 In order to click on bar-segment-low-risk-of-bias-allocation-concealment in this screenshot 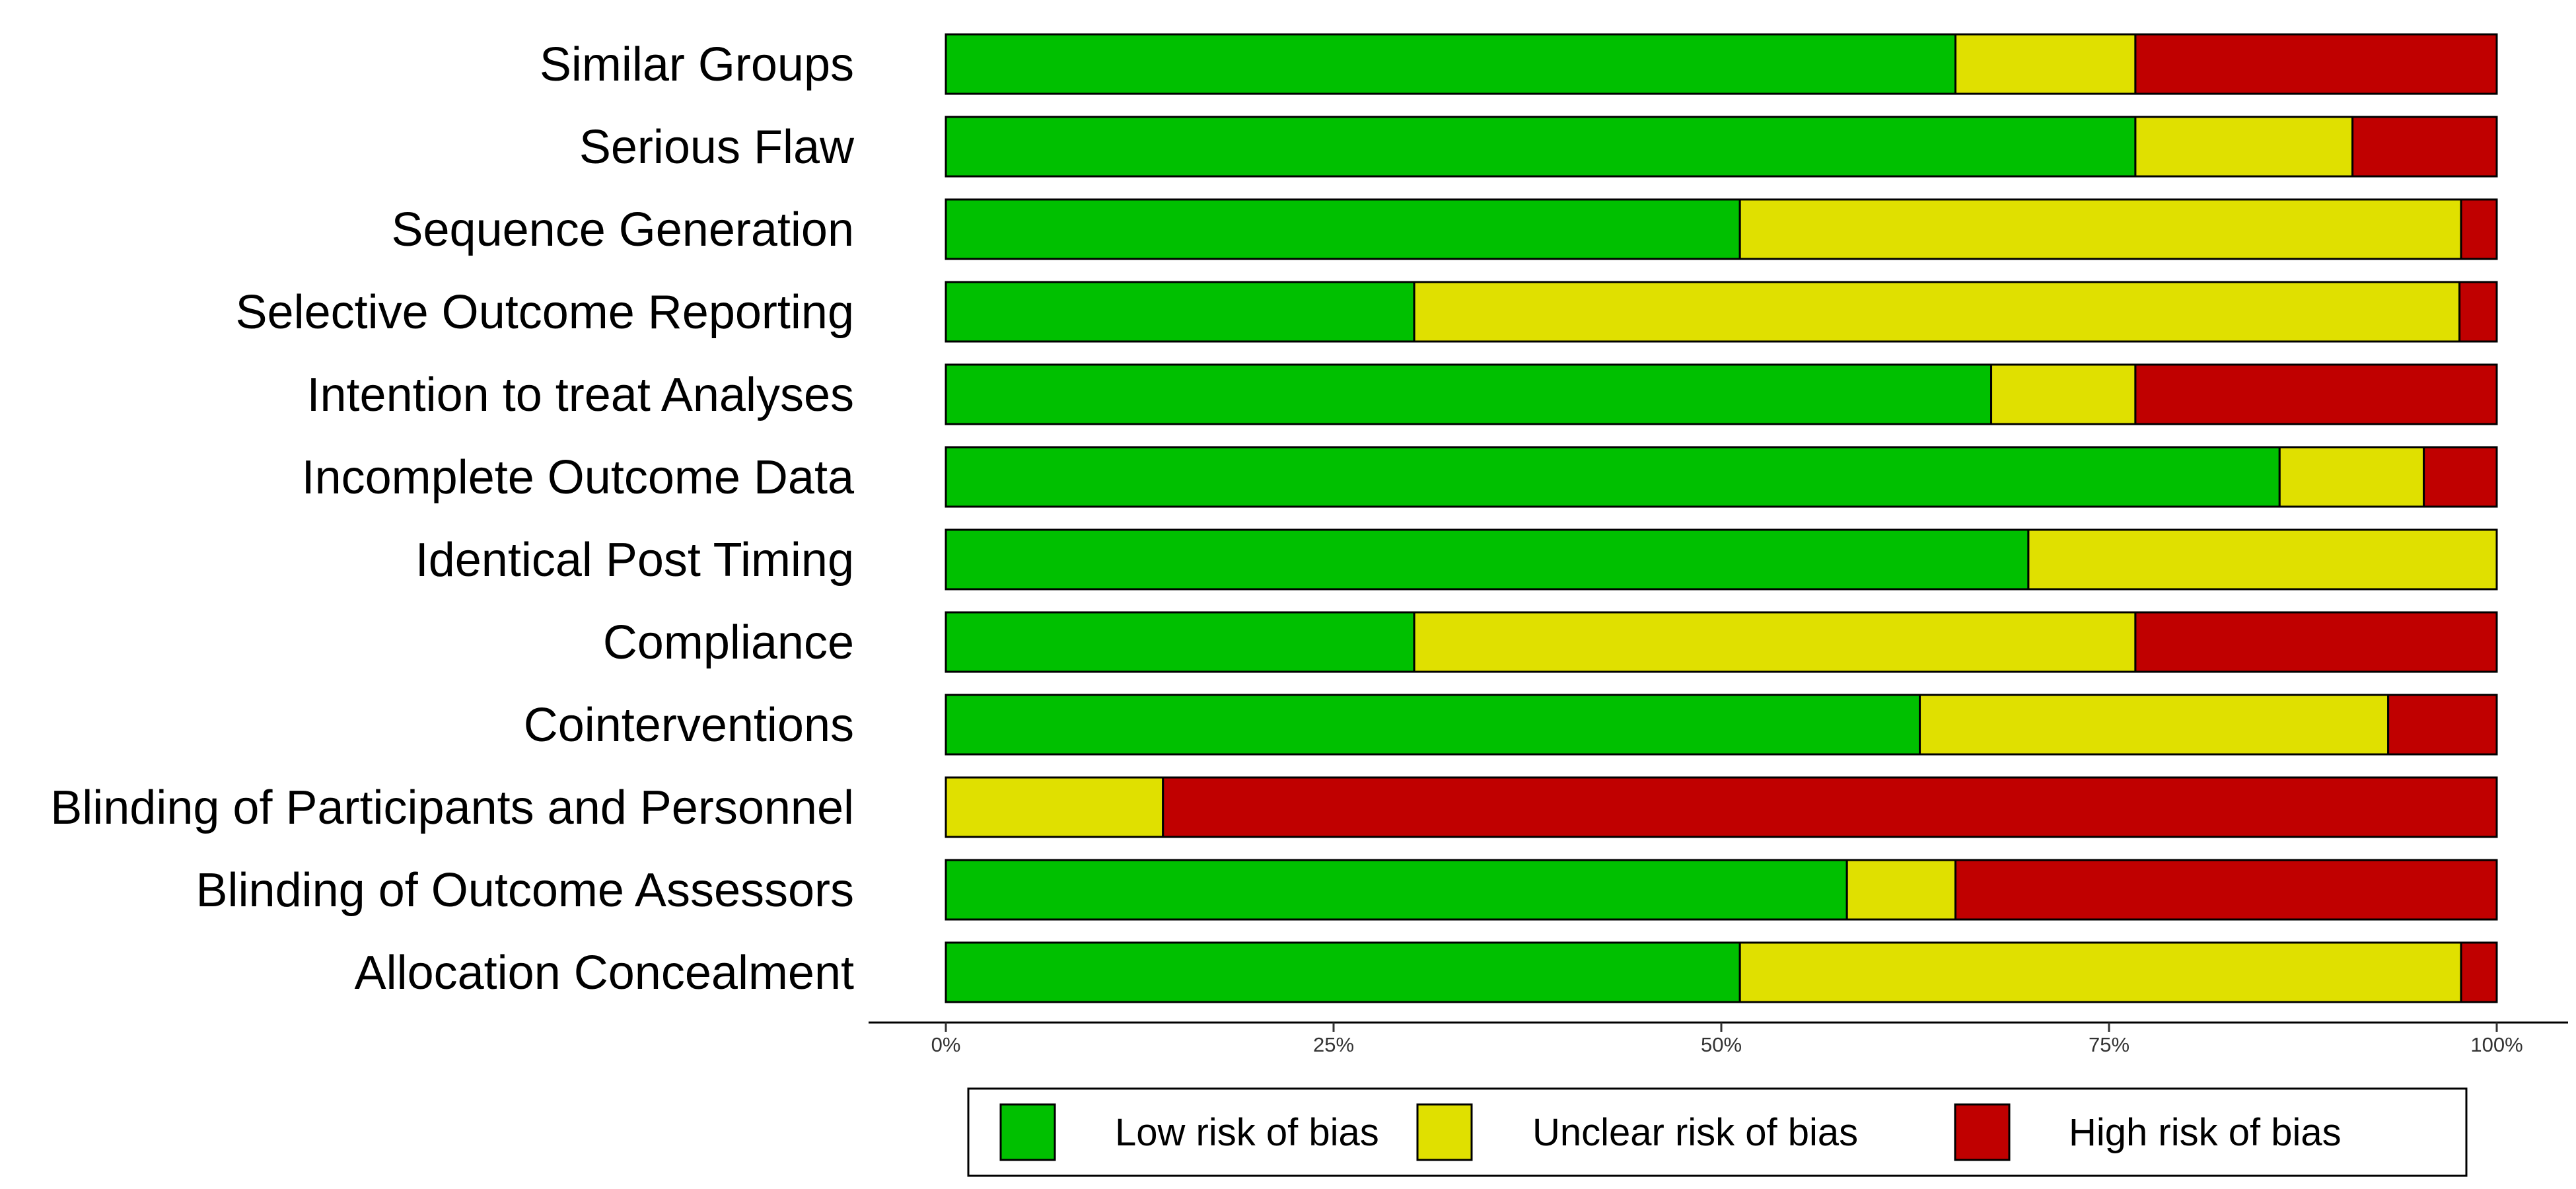, I will do `click(1343, 972)`.